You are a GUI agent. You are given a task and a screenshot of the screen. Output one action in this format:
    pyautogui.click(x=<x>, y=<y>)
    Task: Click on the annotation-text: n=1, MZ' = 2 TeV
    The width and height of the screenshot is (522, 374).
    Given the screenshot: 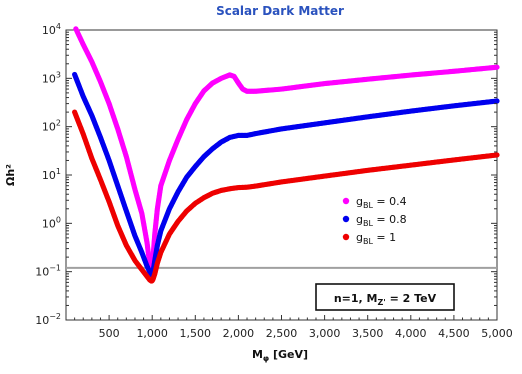 What is the action you would take?
    pyautogui.click(x=385, y=299)
    